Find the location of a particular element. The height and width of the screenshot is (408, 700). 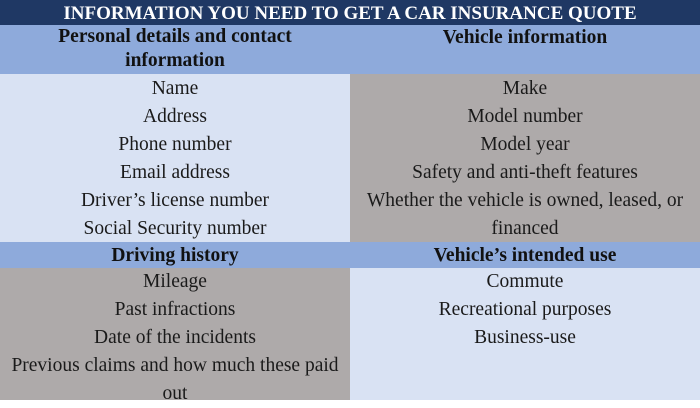

list-item: Commute is located at coordinates (525, 281).